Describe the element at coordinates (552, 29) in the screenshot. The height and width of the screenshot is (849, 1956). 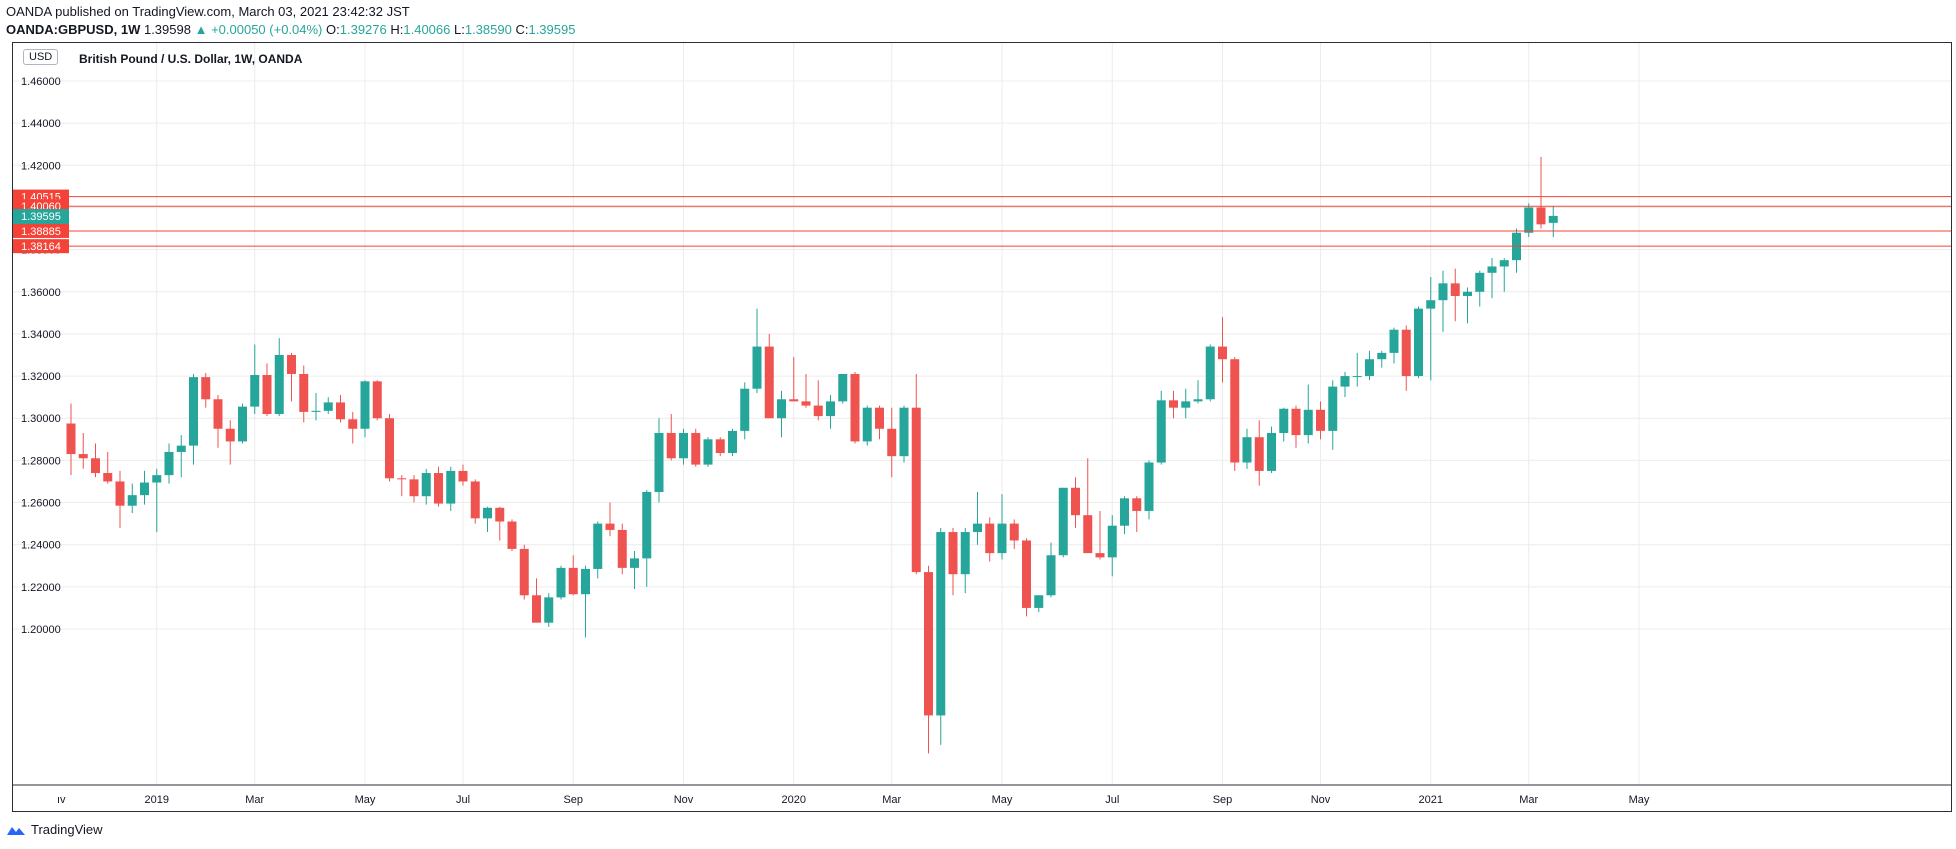
I see `close-value: 1.39595` at that location.